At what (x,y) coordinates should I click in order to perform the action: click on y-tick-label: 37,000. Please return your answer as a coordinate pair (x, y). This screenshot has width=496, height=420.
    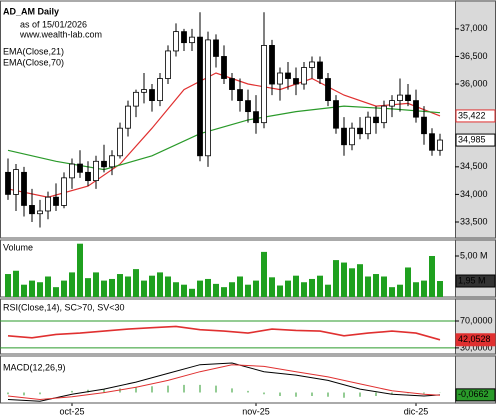
    Looking at the image, I should click on (474, 28).